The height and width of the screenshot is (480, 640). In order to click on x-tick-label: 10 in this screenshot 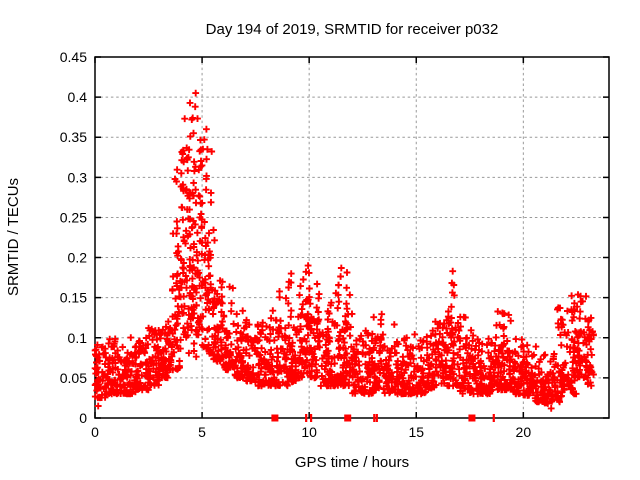, I will do `click(309, 432)`.